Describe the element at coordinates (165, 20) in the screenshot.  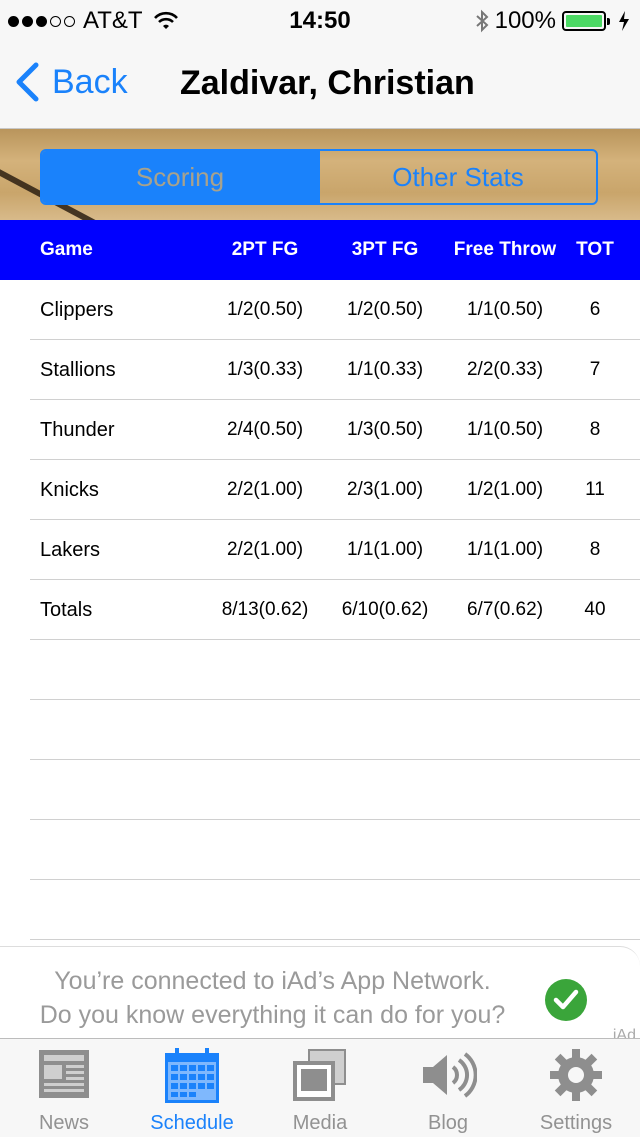
I see `wifi-icon` at that location.